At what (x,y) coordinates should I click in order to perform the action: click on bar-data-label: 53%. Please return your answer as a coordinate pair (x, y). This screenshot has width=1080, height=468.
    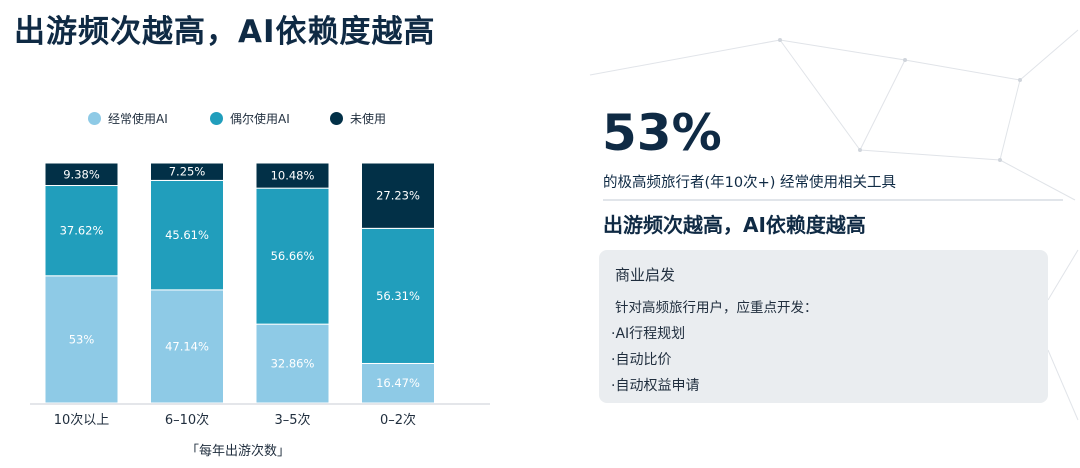
    Looking at the image, I should click on (82, 339).